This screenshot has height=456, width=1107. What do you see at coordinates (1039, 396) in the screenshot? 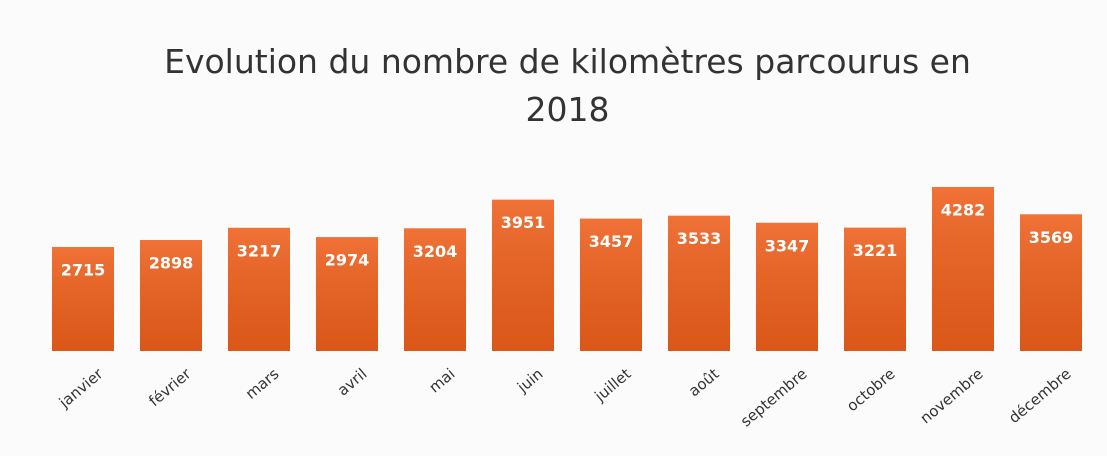
I see `x-tick-label: décembre` at bounding box center [1039, 396].